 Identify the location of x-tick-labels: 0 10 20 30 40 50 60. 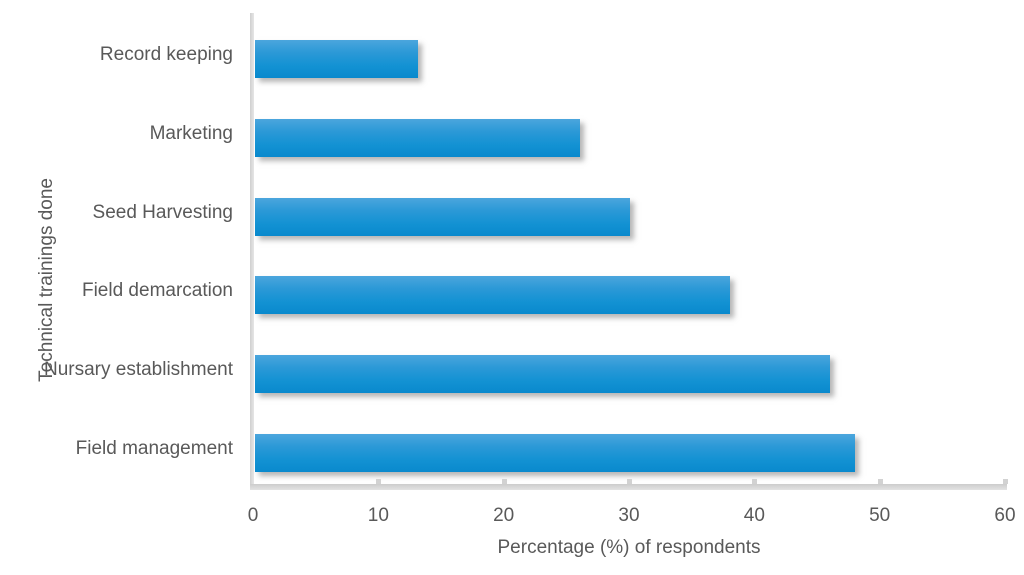
(512, 517).